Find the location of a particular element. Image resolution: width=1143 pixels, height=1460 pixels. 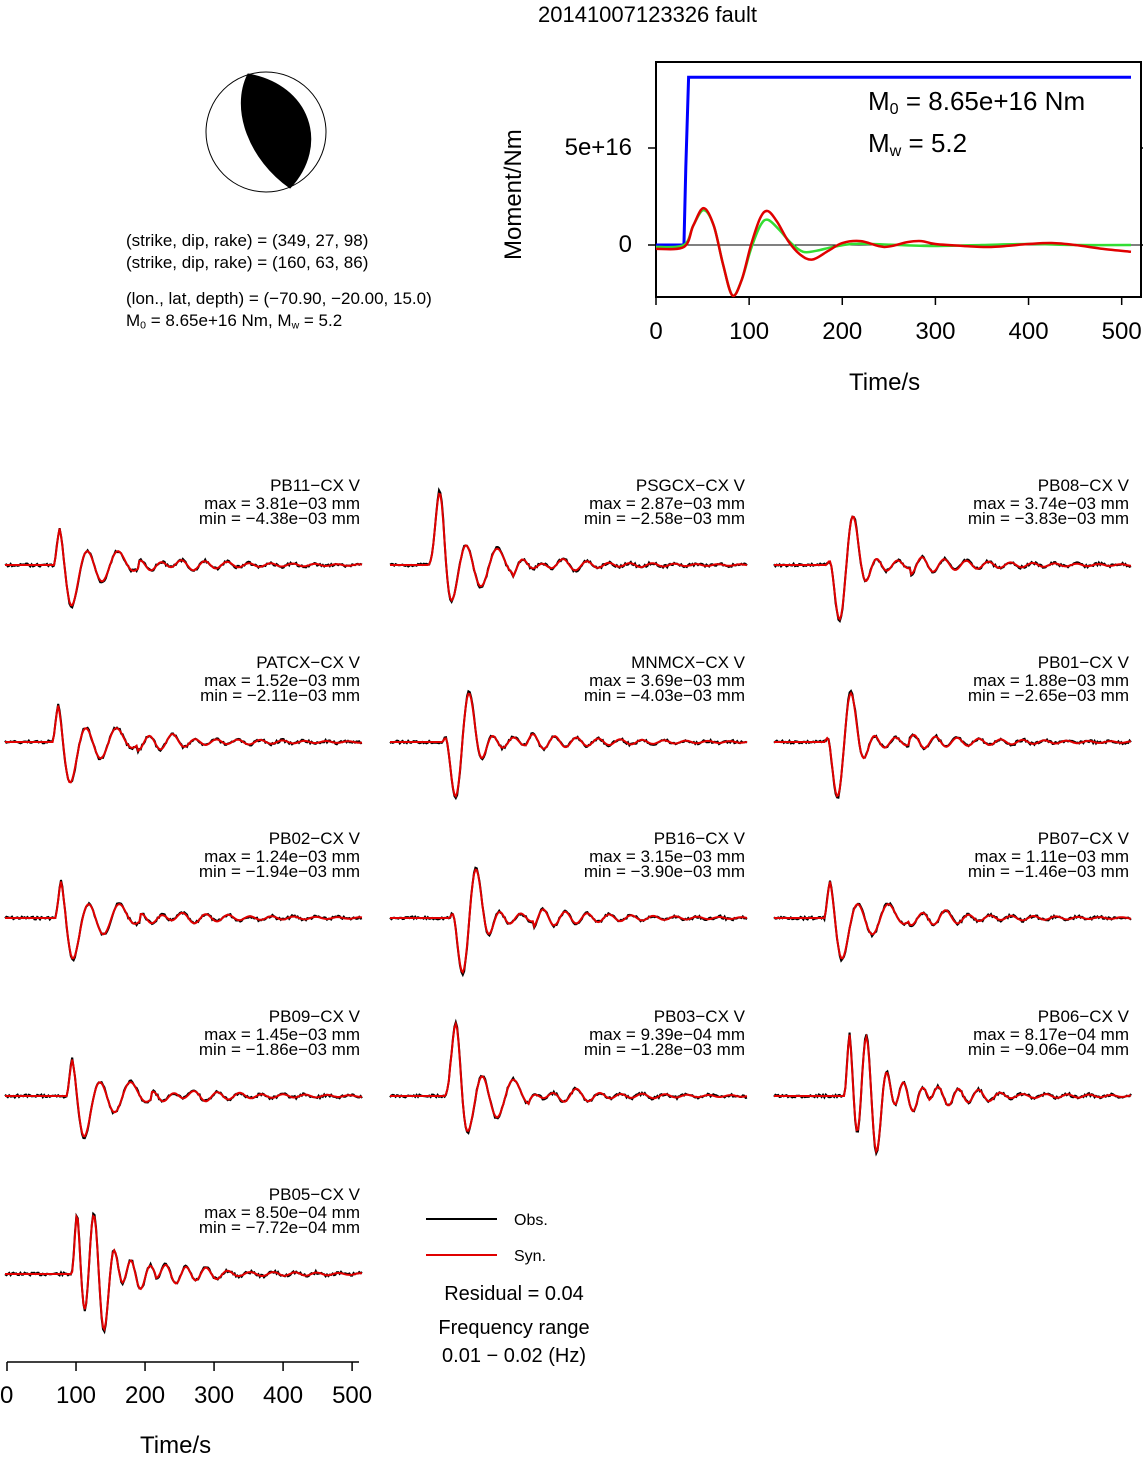

moment-ytick-label-1: 5e+16 is located at coordinates (598, 147).